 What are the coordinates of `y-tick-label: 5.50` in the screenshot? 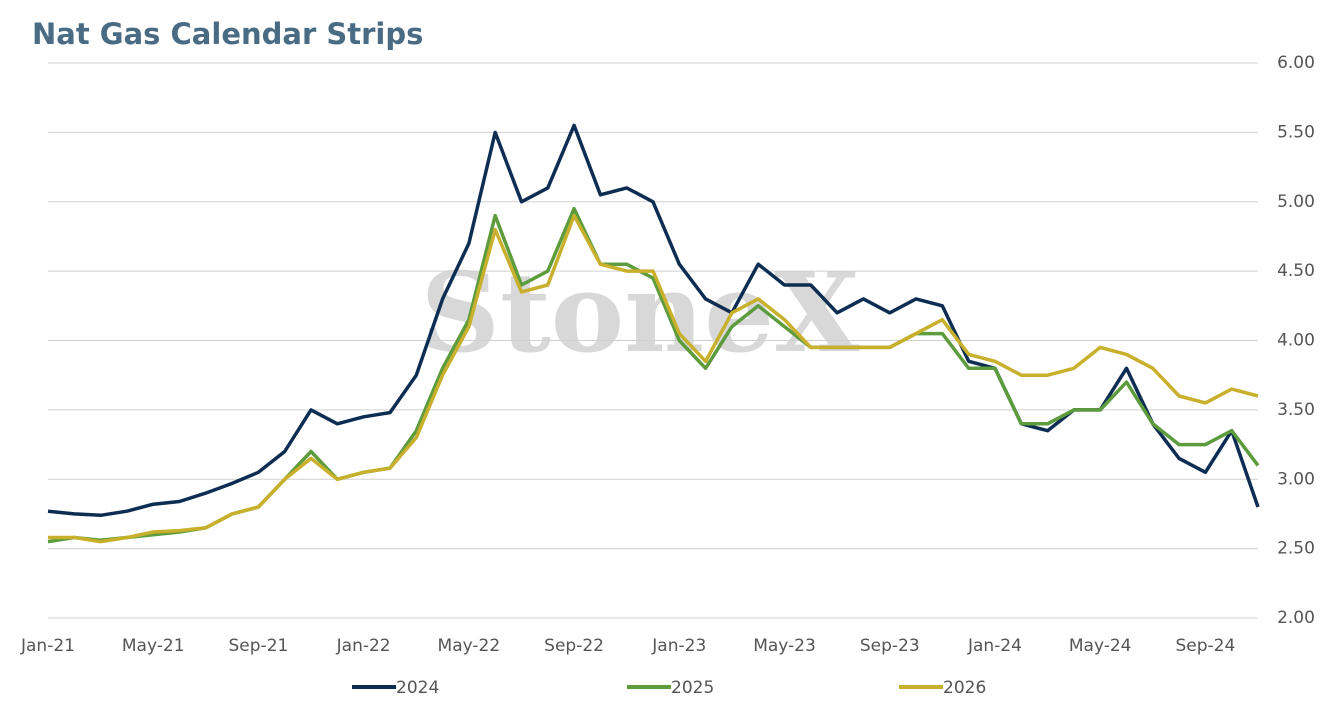 It's located at (1296, 132).